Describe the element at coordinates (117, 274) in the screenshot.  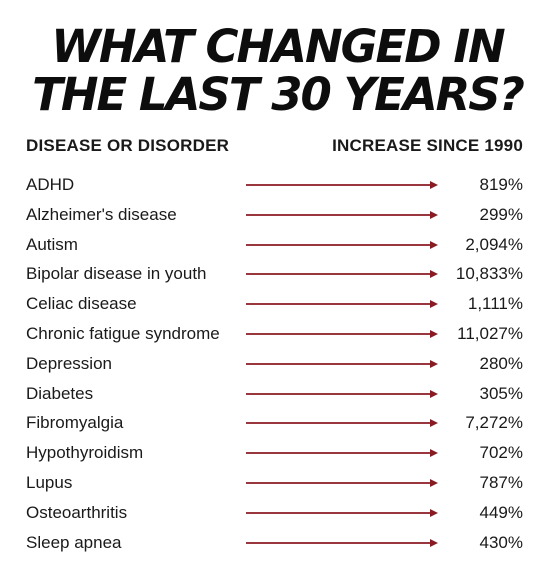
I see `disease-name: Bipolar disease in youth` at that location.